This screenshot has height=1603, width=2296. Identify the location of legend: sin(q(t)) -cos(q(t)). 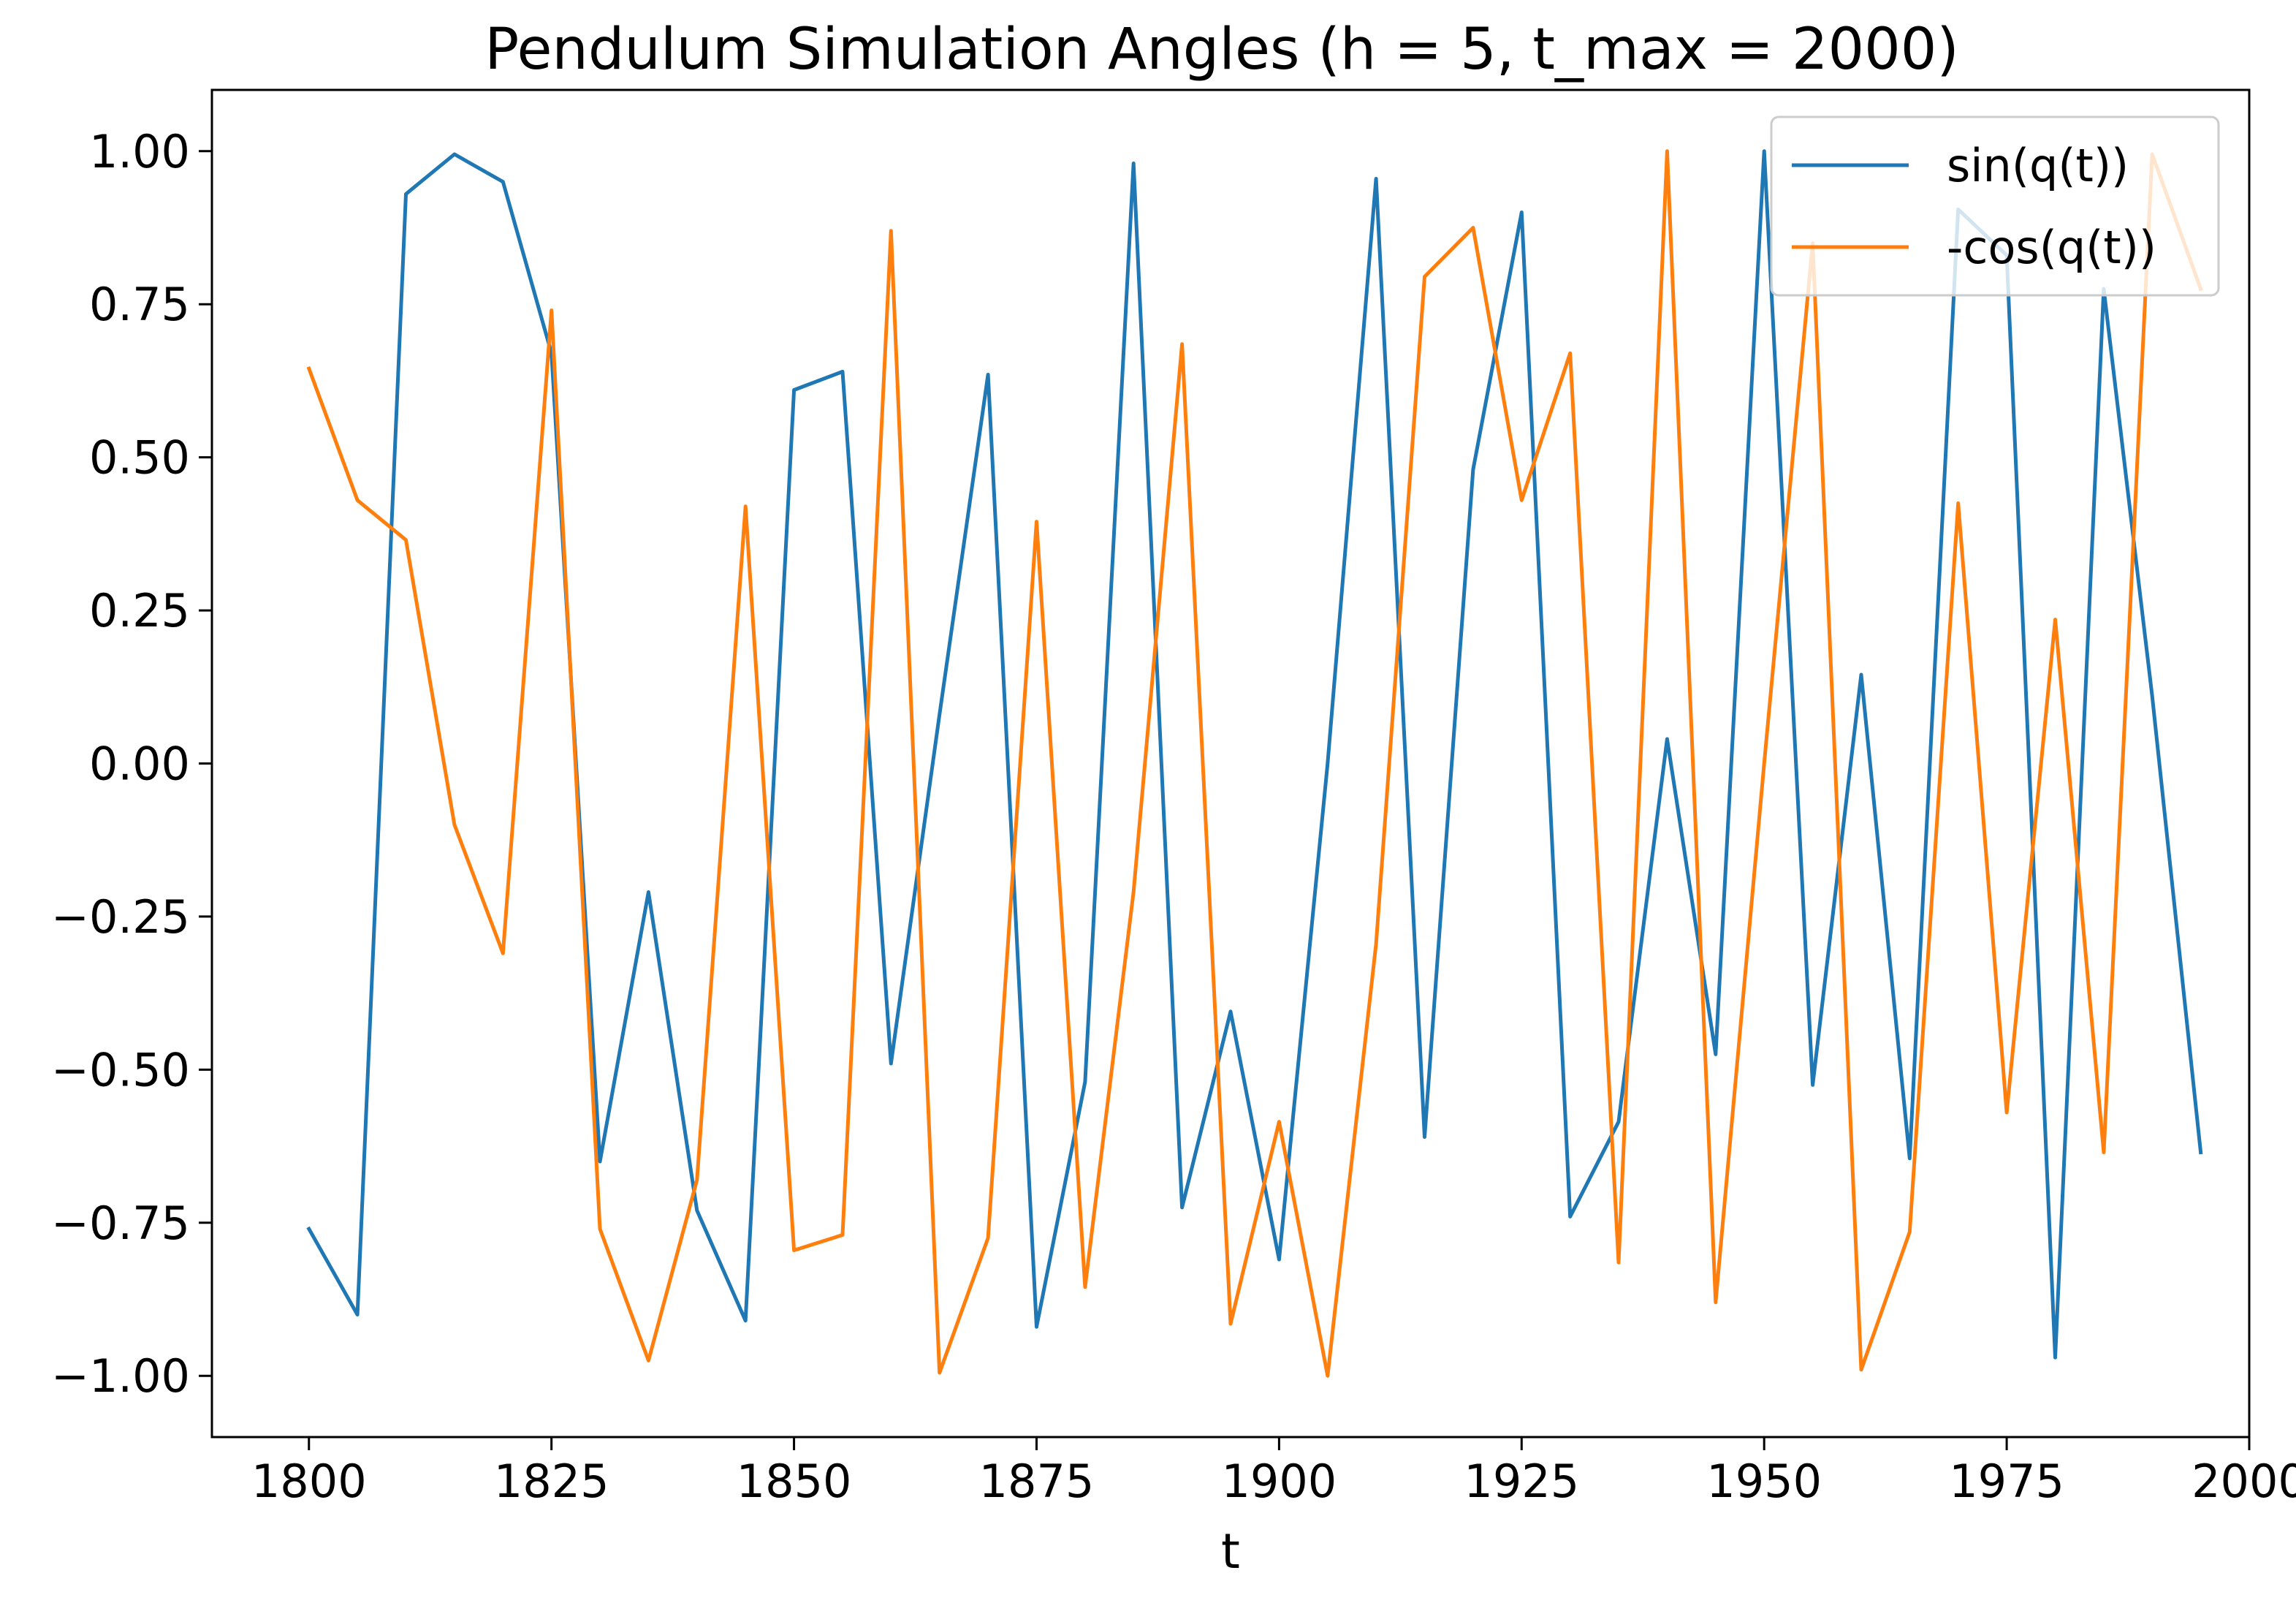
(1995, 206).